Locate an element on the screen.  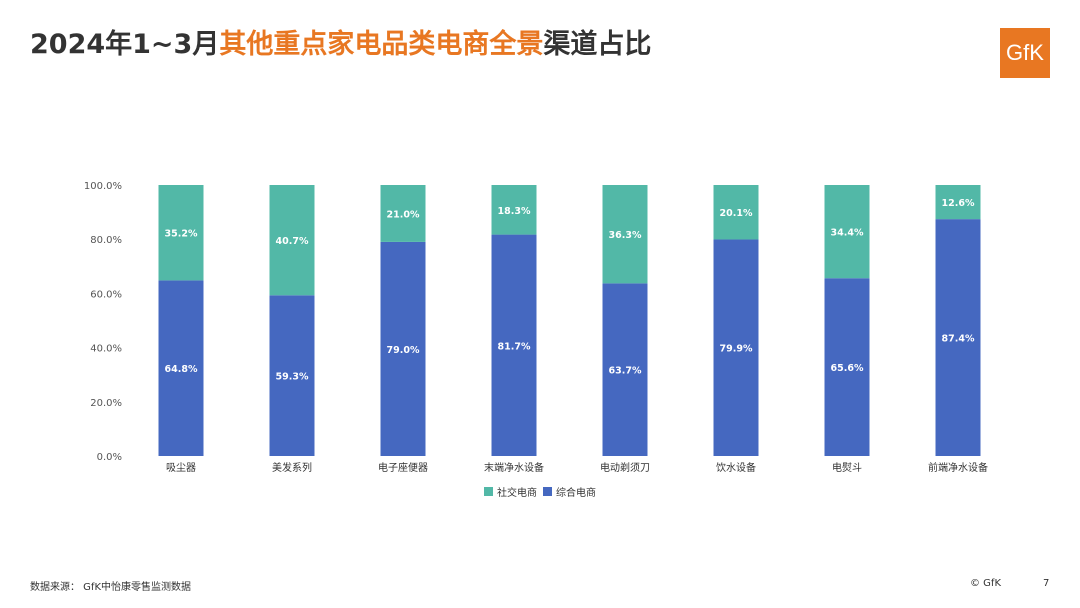
gfk-logo: GfK is located at coordinates (1025, 53).